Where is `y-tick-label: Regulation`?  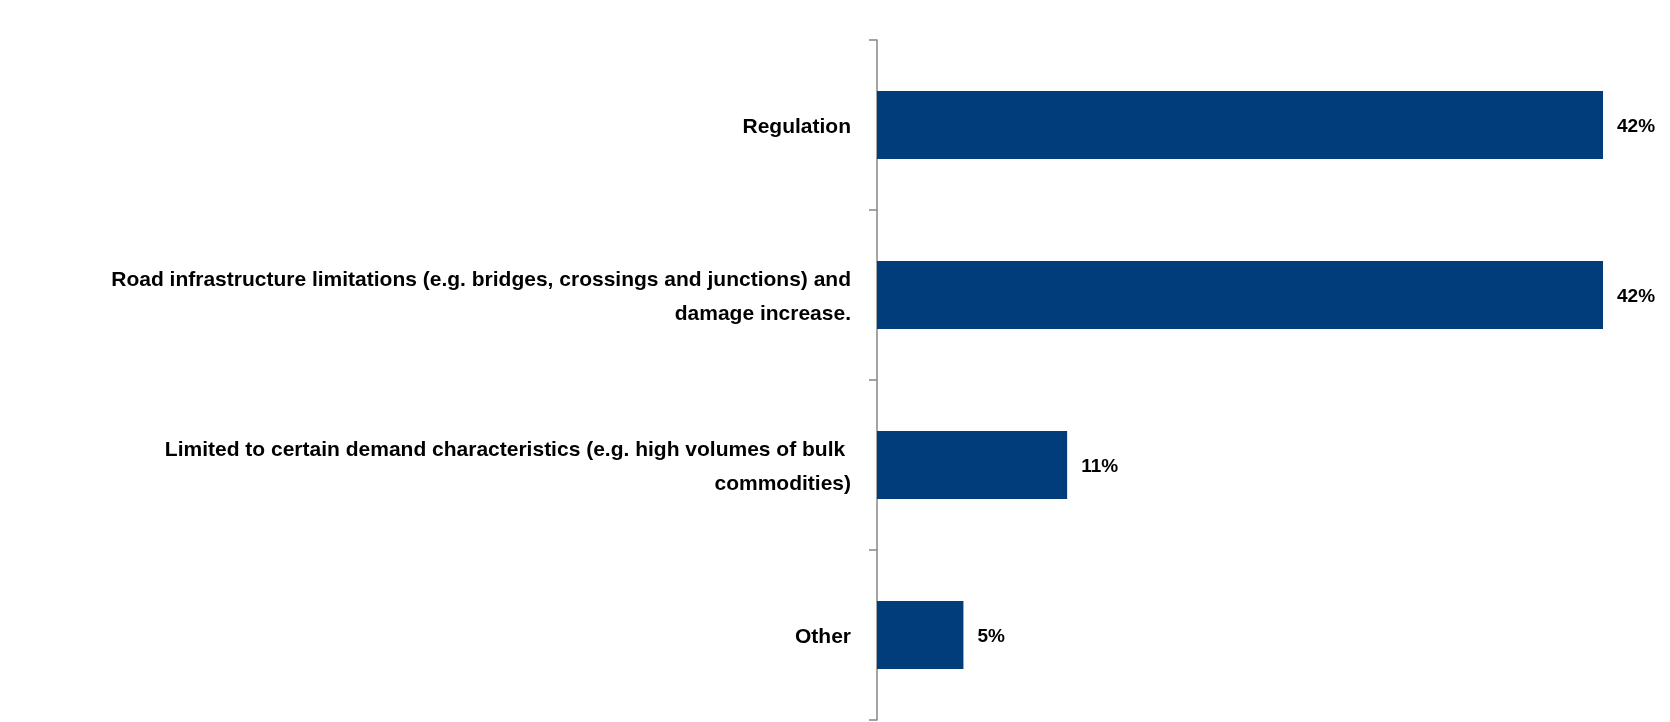 y-tick-label: Regulation is located at coordinates (796, 125).